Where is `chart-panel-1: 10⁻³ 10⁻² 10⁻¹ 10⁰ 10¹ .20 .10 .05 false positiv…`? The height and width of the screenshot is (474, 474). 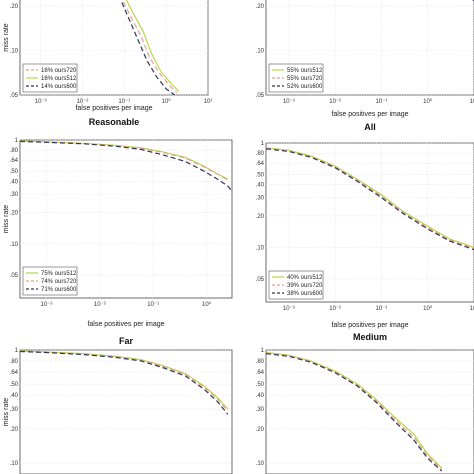 chart-panel-1: 10⁻³ 10⁻² 10⁻¹ 10⁰ 10¹ .20 .10 .05 false positiv… is located at coordinates (365, 66).